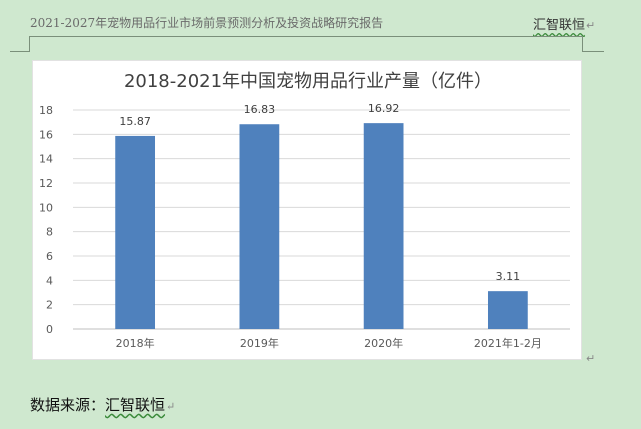  Describe the element at coordinates (384, 108) in the screenshot. I see `data-label: 16.92` at that location.